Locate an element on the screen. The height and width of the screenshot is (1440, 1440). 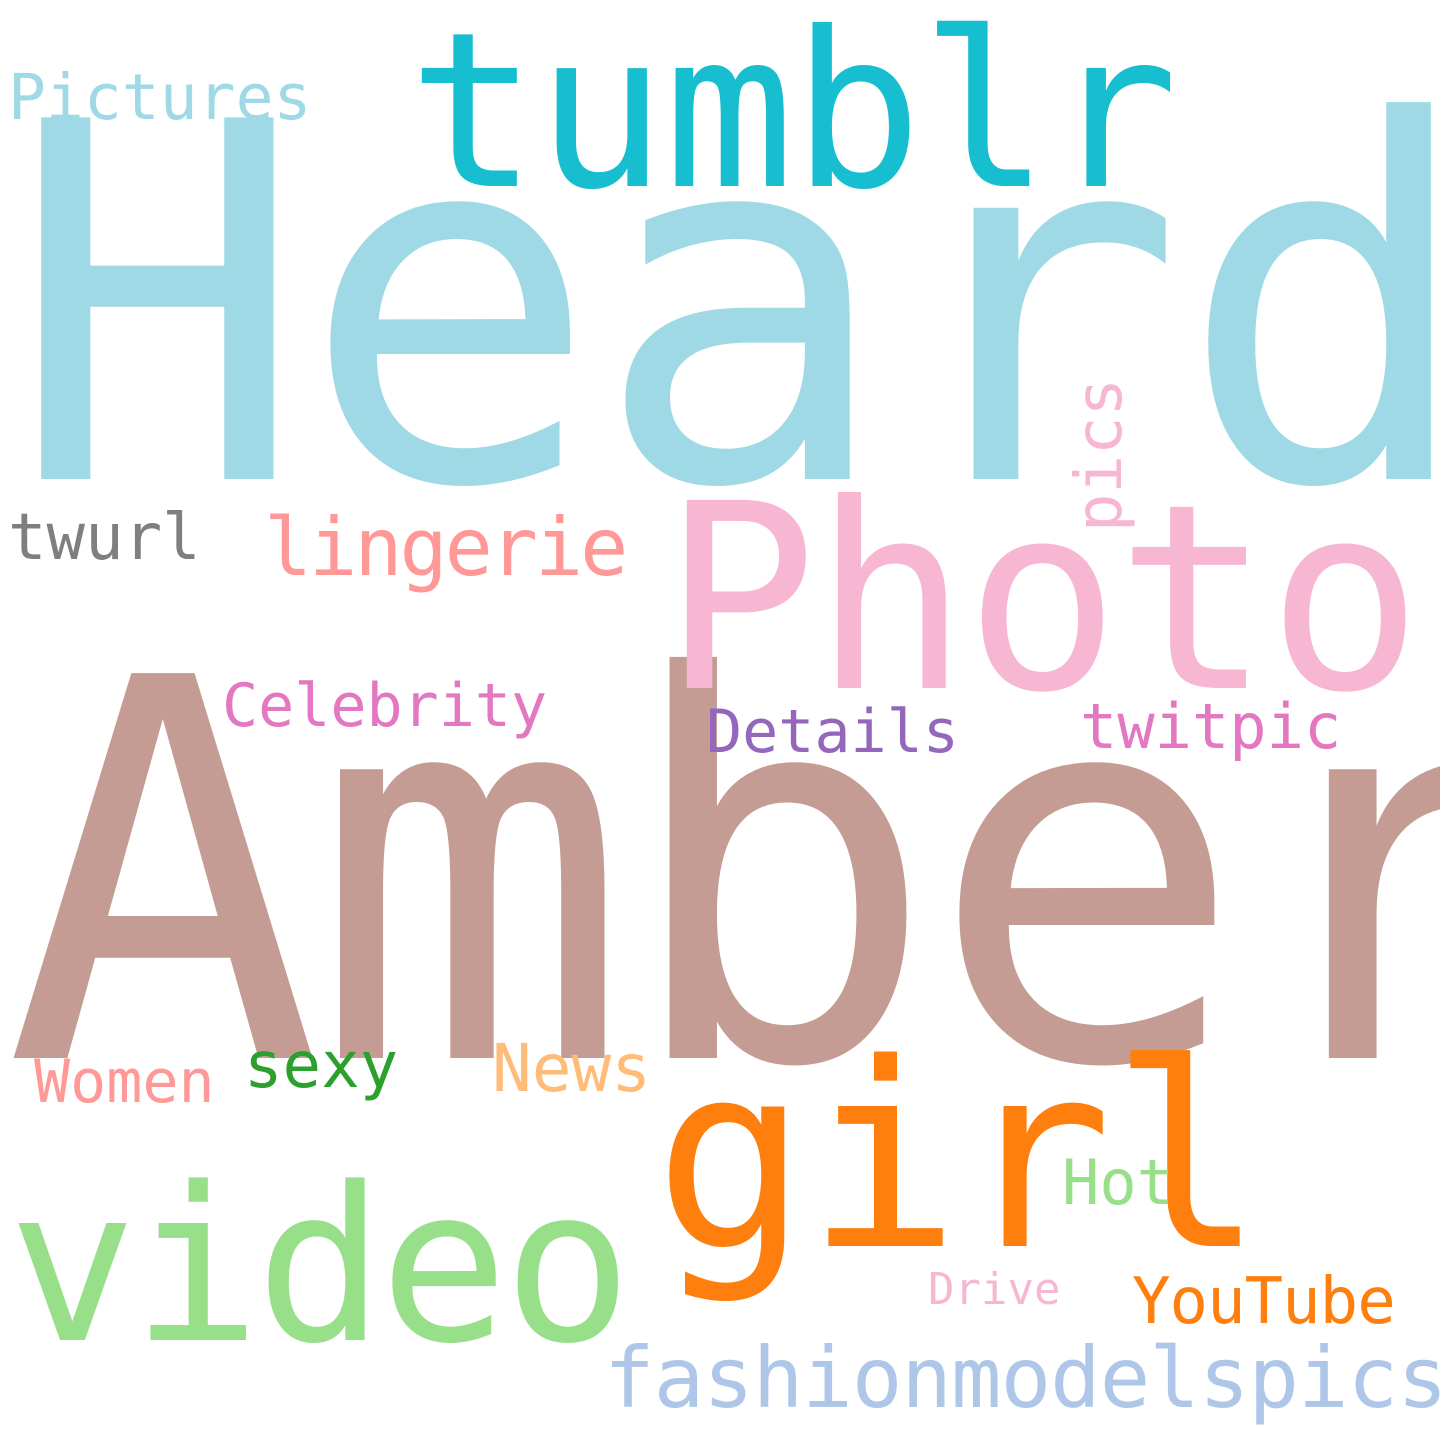
word-hot: Hot is located at coordinates (1118, 1182).